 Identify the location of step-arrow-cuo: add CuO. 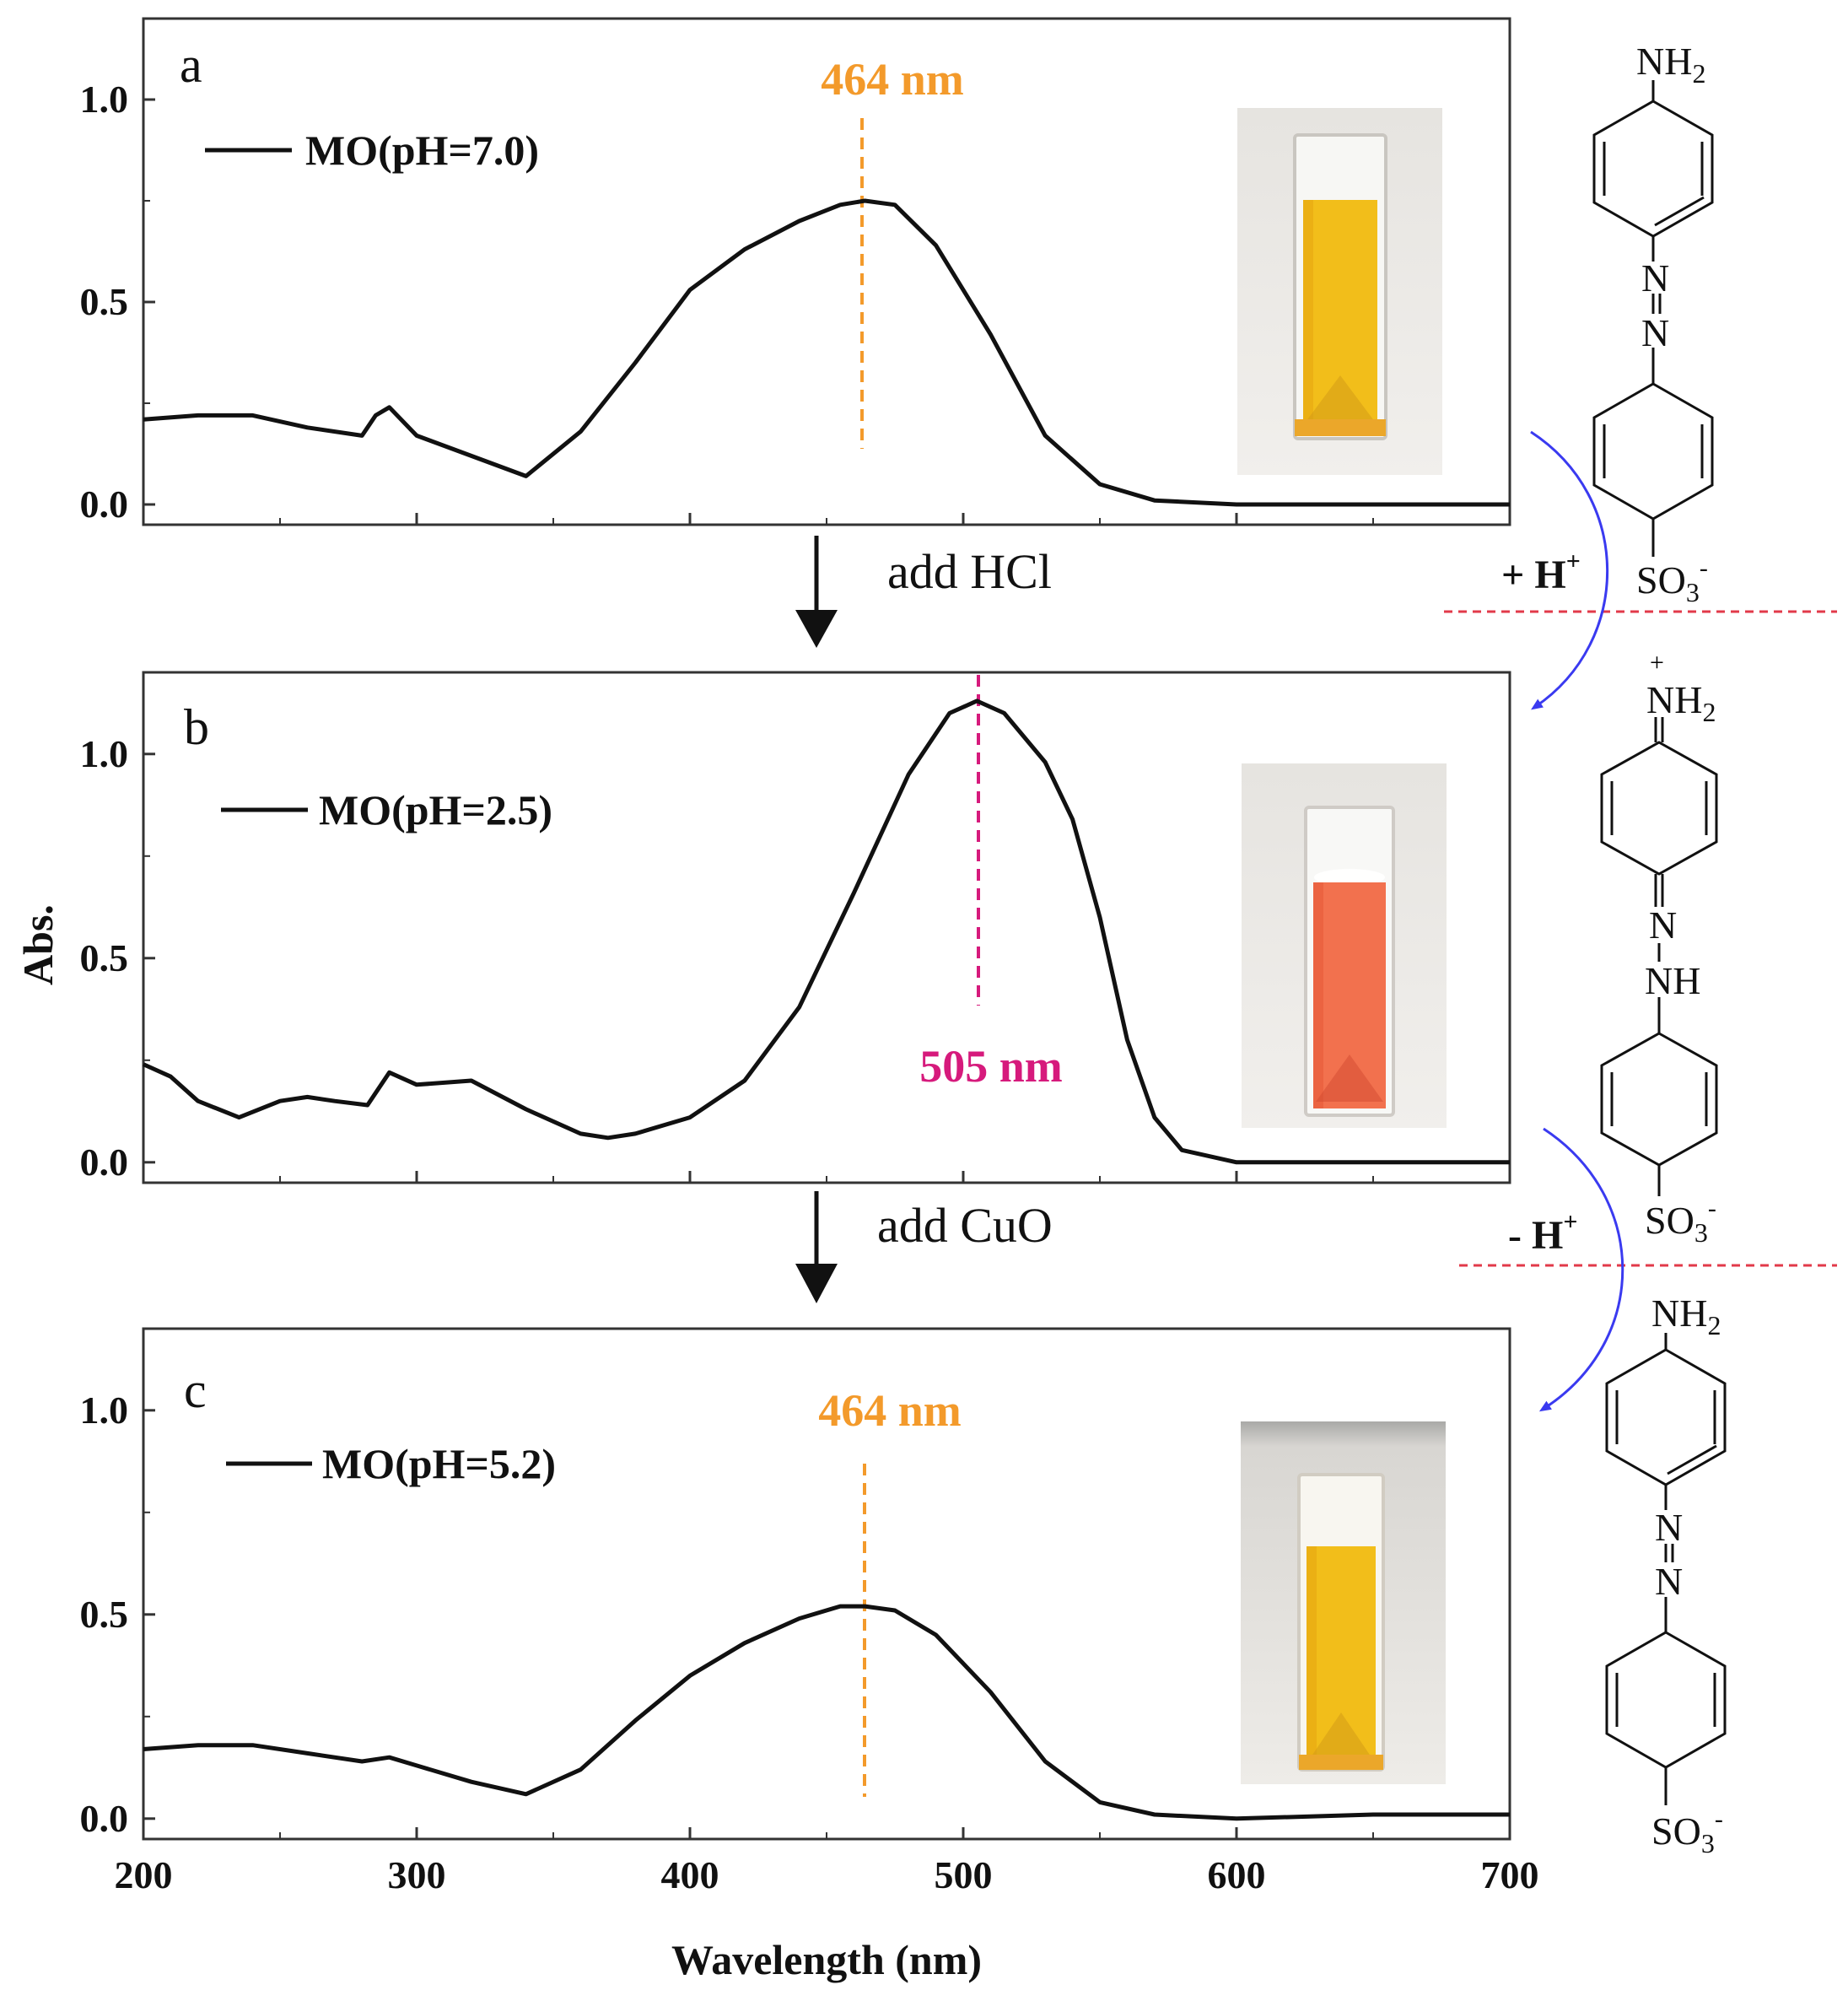
(924, 1247).